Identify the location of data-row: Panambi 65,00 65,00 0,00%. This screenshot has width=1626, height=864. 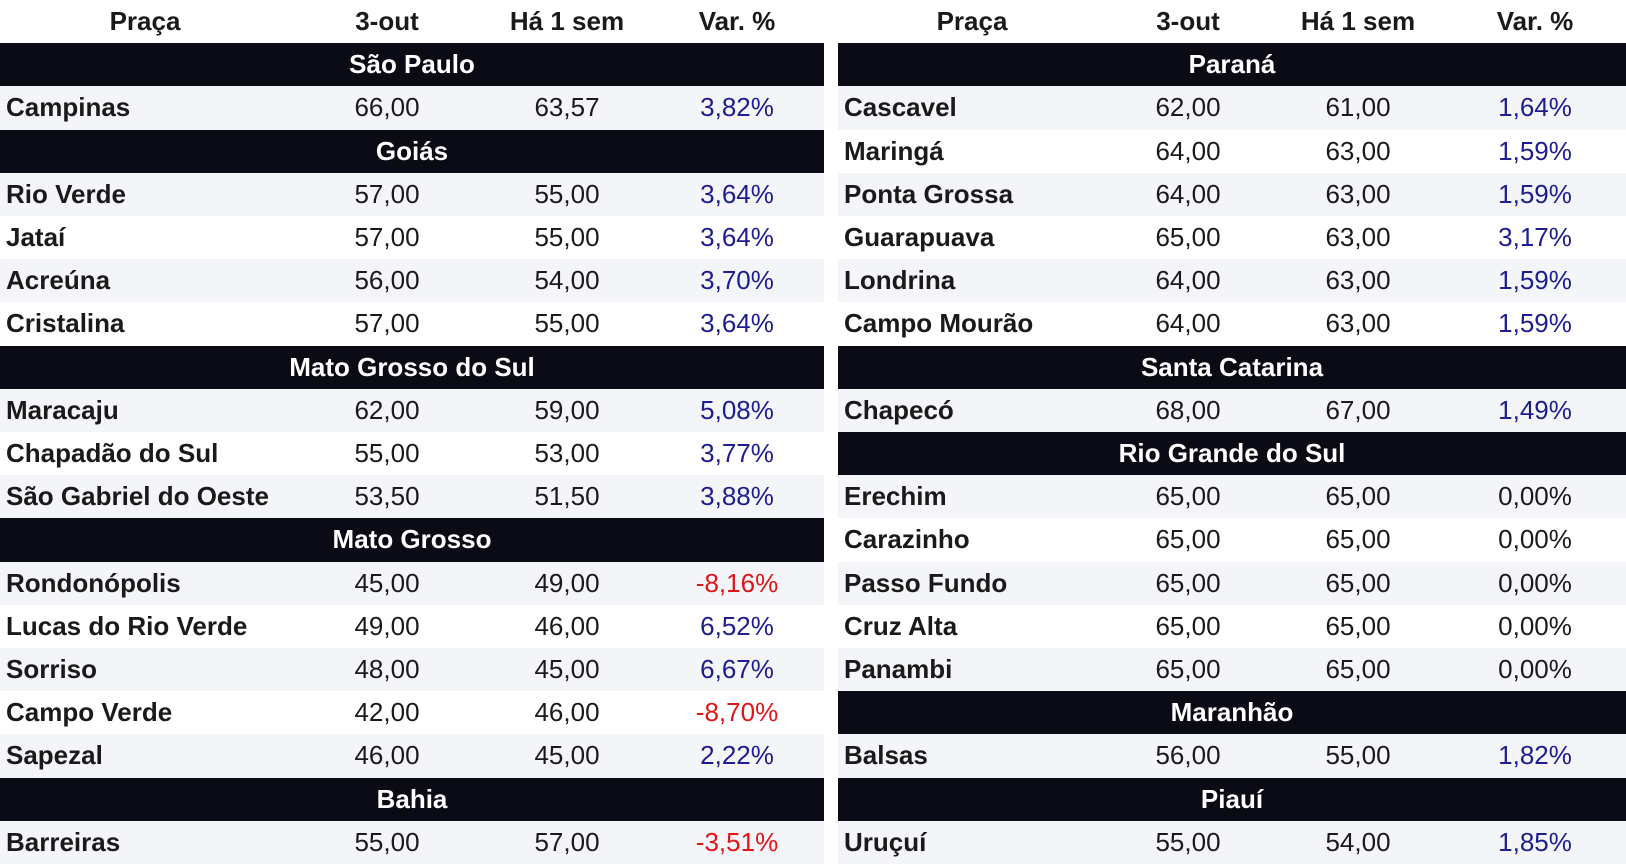
(1232, 670).